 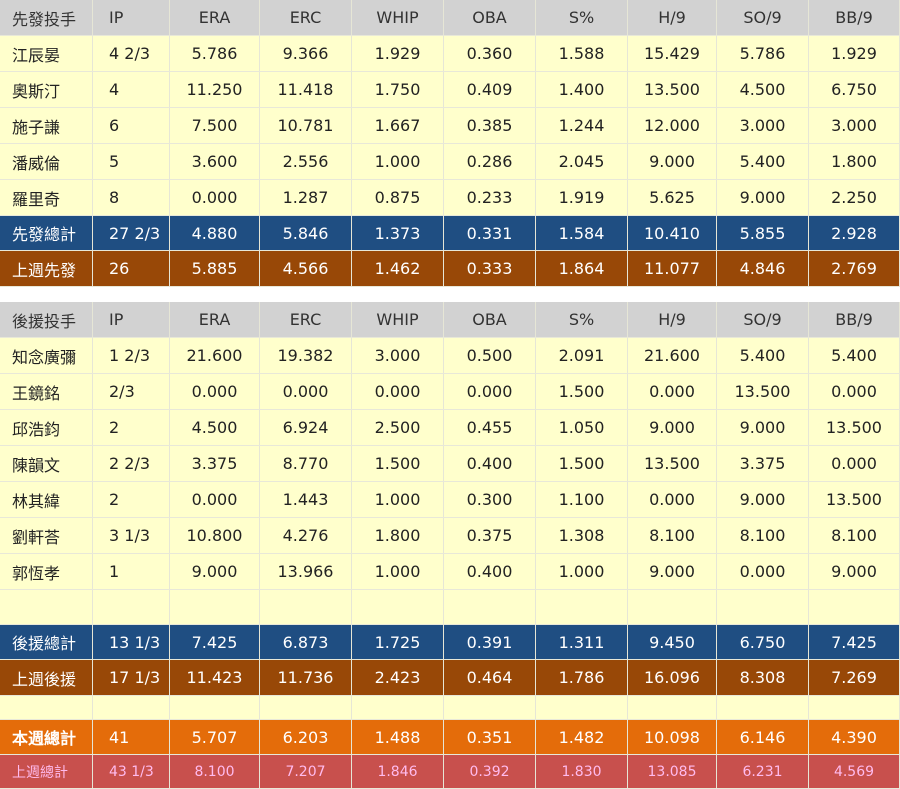 I want to click on cell: 1, so click(x=131, y=571).